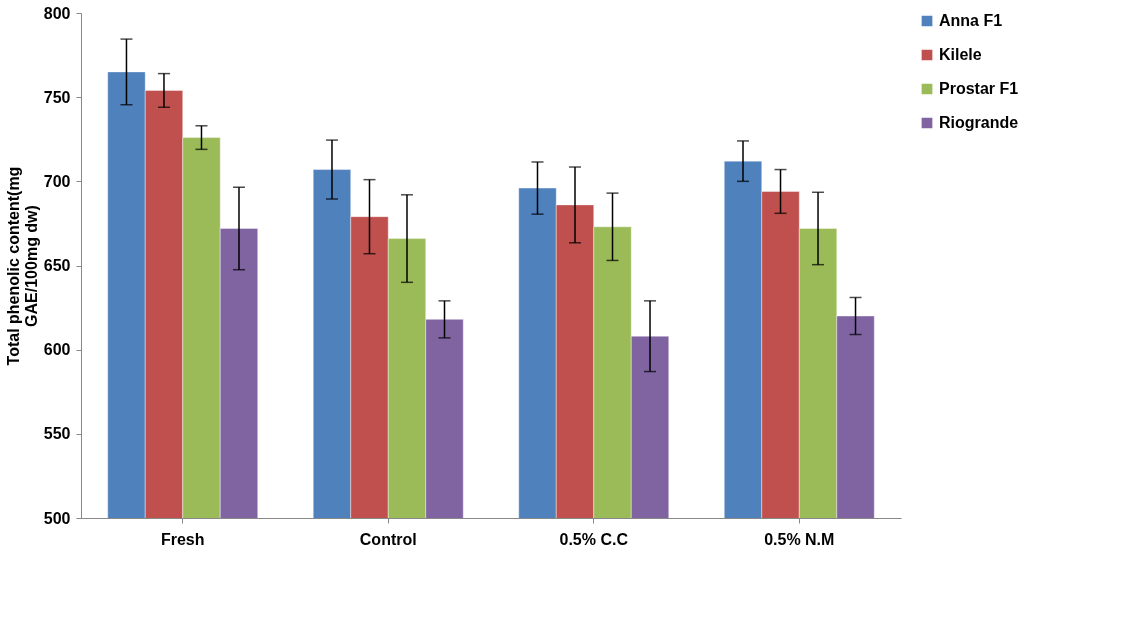  I want to click on x-tick-label: Control, so click(388, 539).